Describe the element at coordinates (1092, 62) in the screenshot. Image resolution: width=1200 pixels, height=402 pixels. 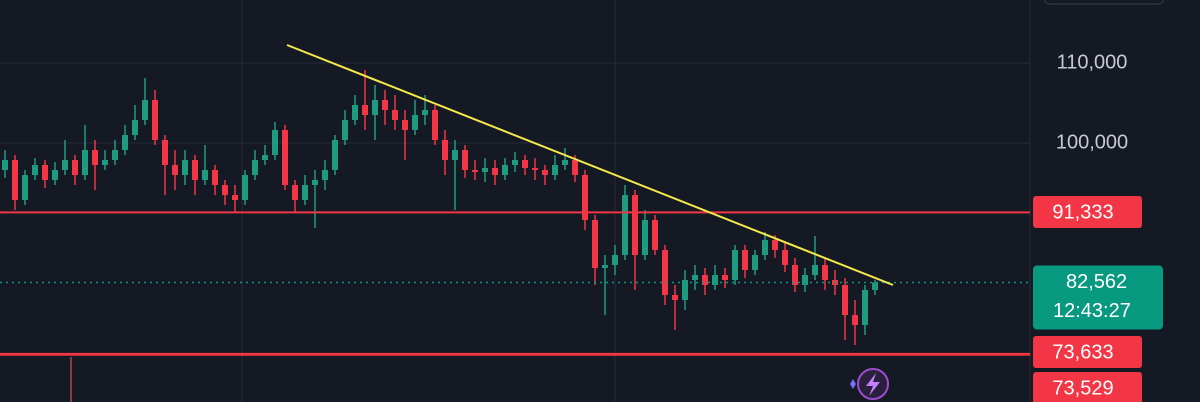
I see `y-tick-label: 110,000` at that location.